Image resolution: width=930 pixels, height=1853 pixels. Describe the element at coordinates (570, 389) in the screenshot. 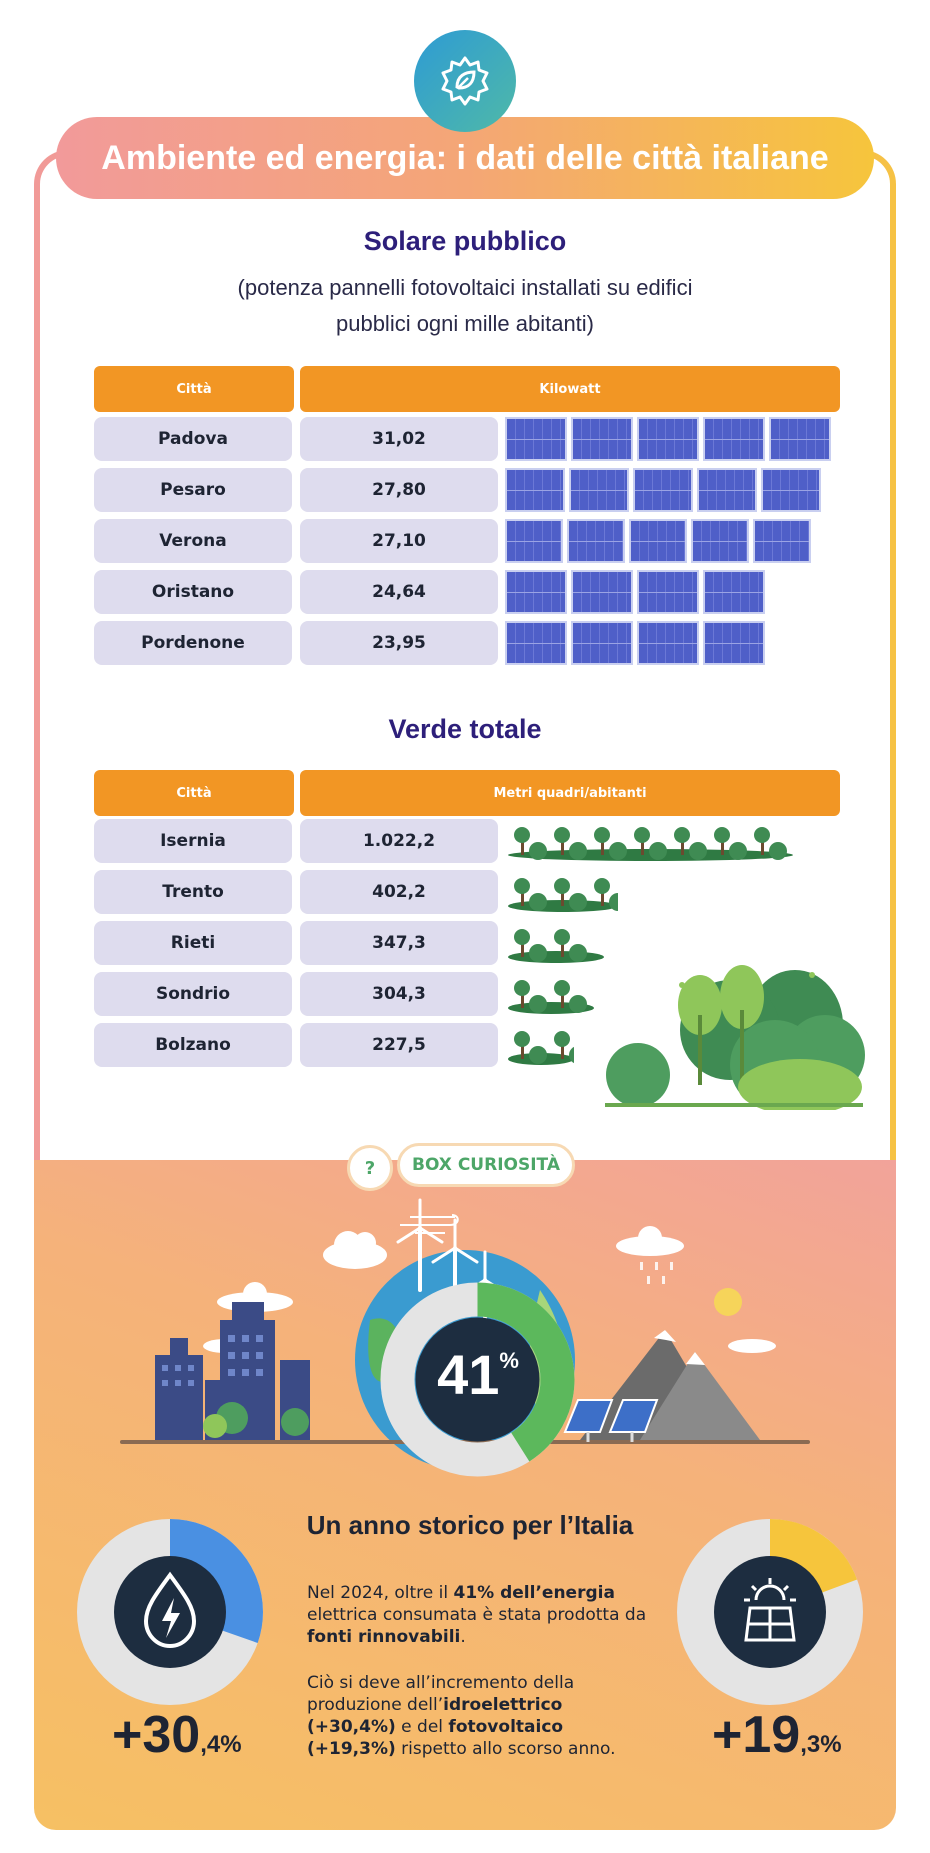

I see `solar-header-kilowatt: Kilowatt` at that location.